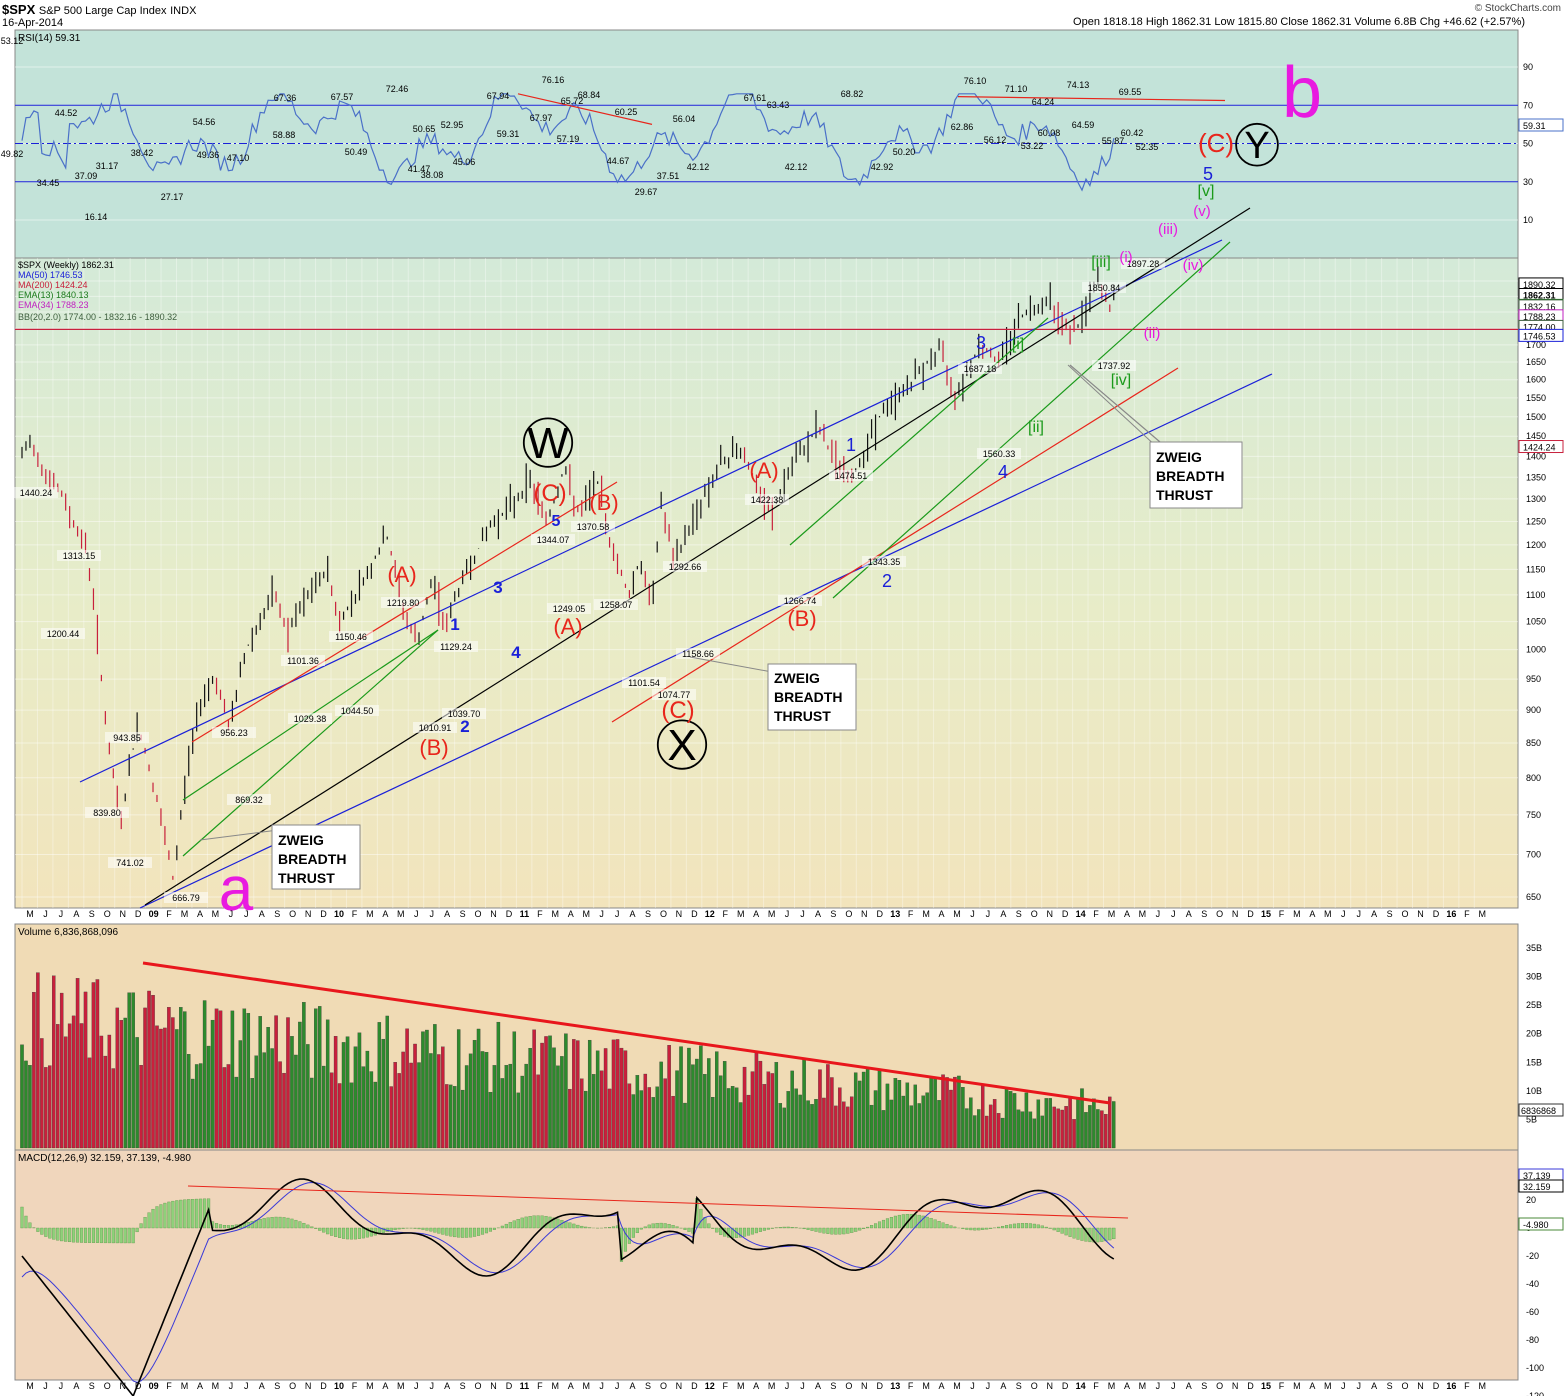 This screenshot has height=1396, width=1565. What do you see at coordinates (107, 166) in the screenshot?
I see `rsi-value-label: 31.17` at bounding box center [107, 166].